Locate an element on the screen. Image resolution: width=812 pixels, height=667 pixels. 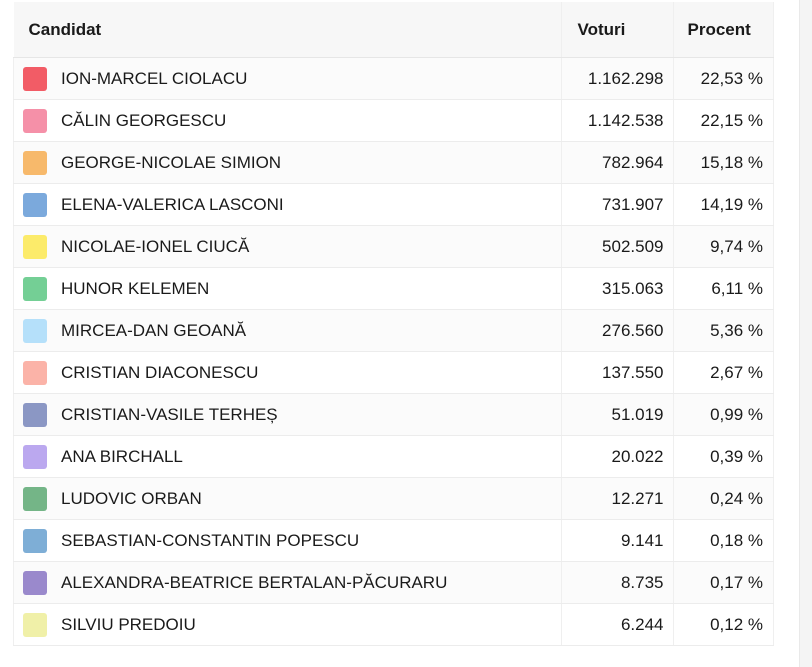
candidate-name: MIRCEA-DAN GEOANĂ is located at coordinates (154, 330).